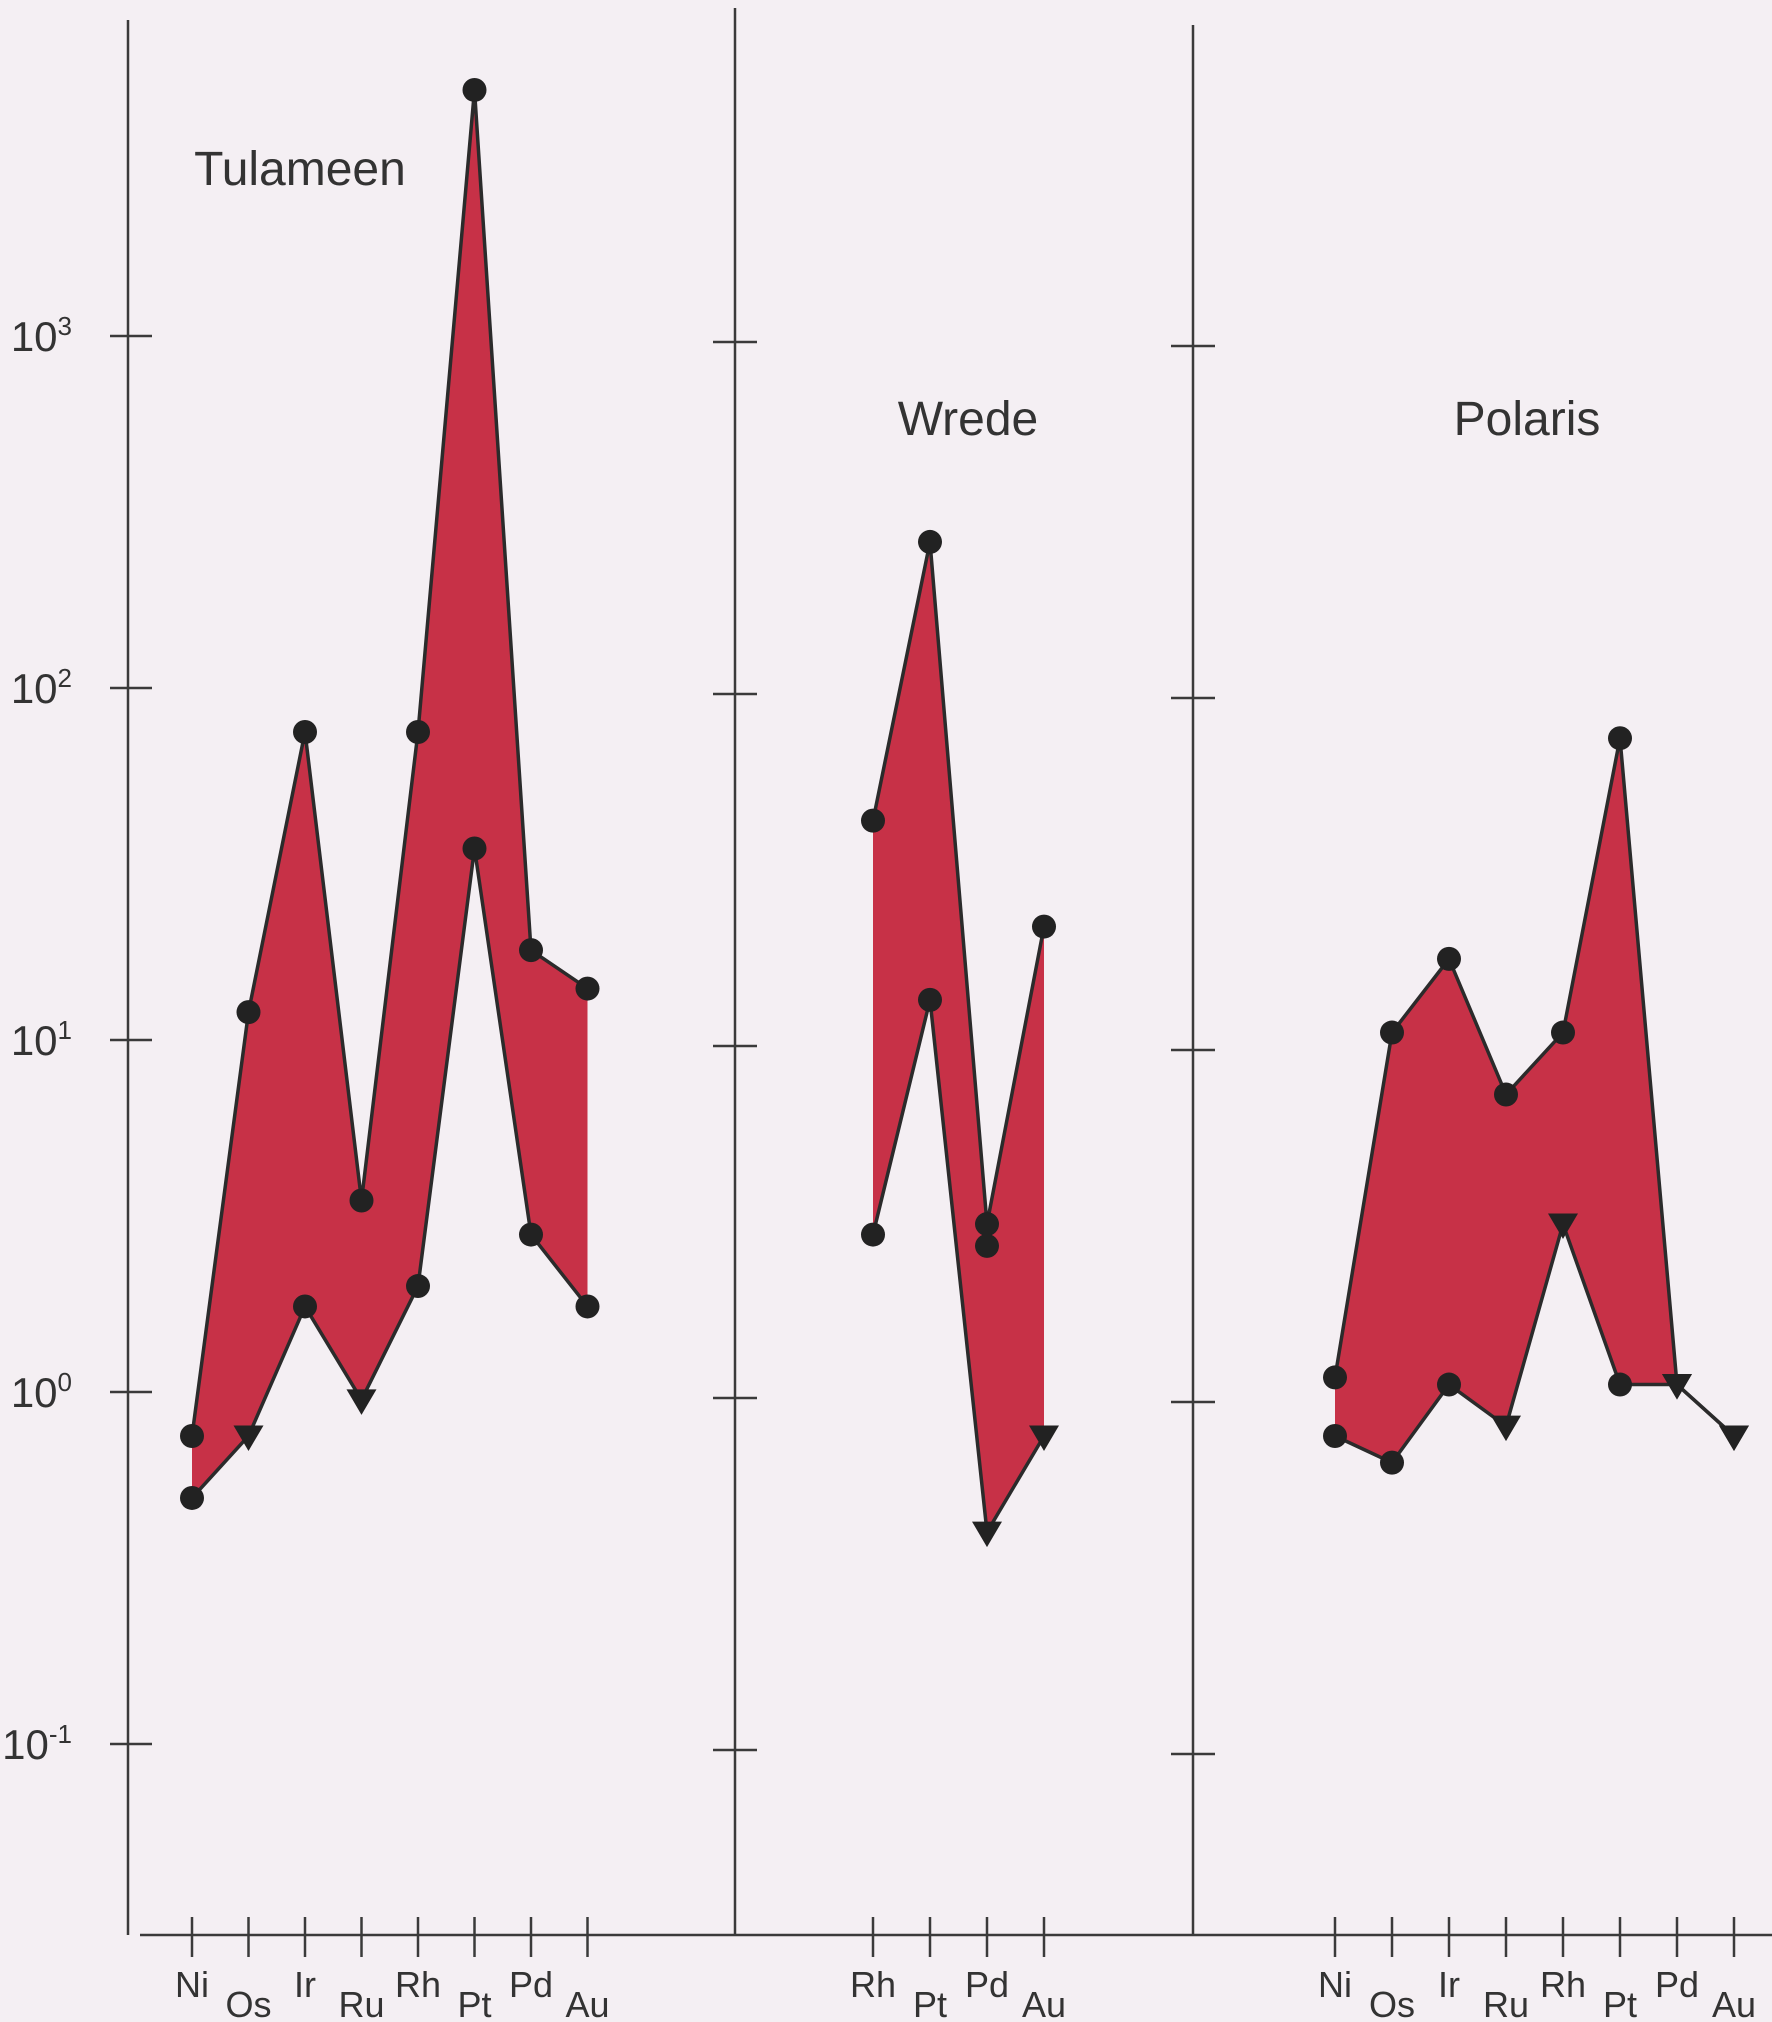  Describe the element at coordinates (958, 1266) in the screenshot. I see `lower-line-wrede` at that location.